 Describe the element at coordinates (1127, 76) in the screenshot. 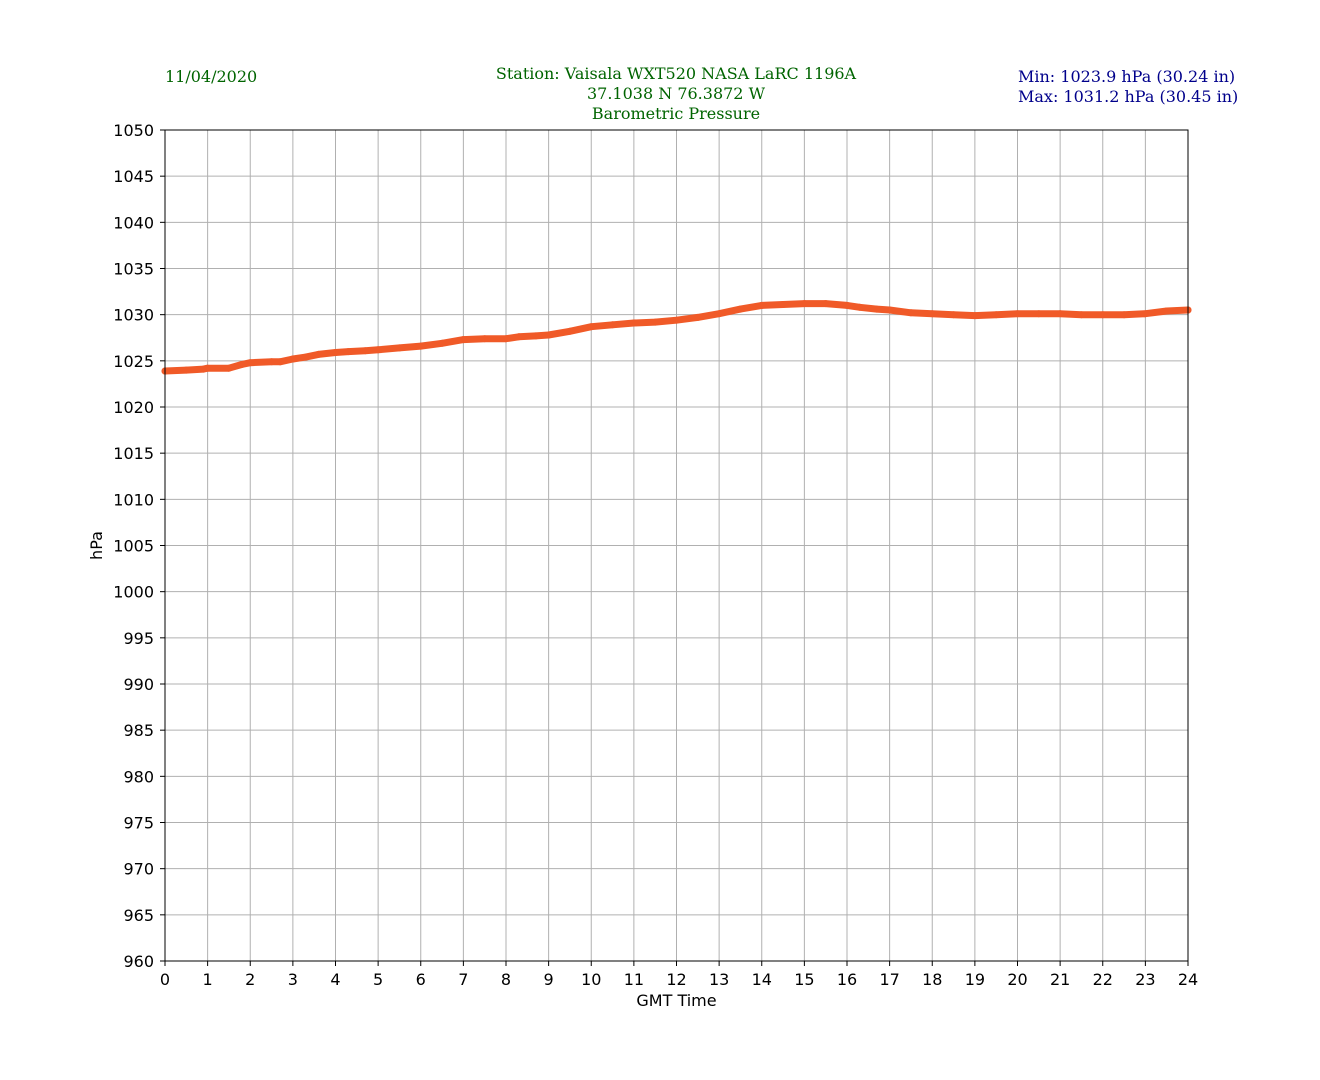

I see `min-value: Min: 1023.9 hPa (30.24 in)` at that location.